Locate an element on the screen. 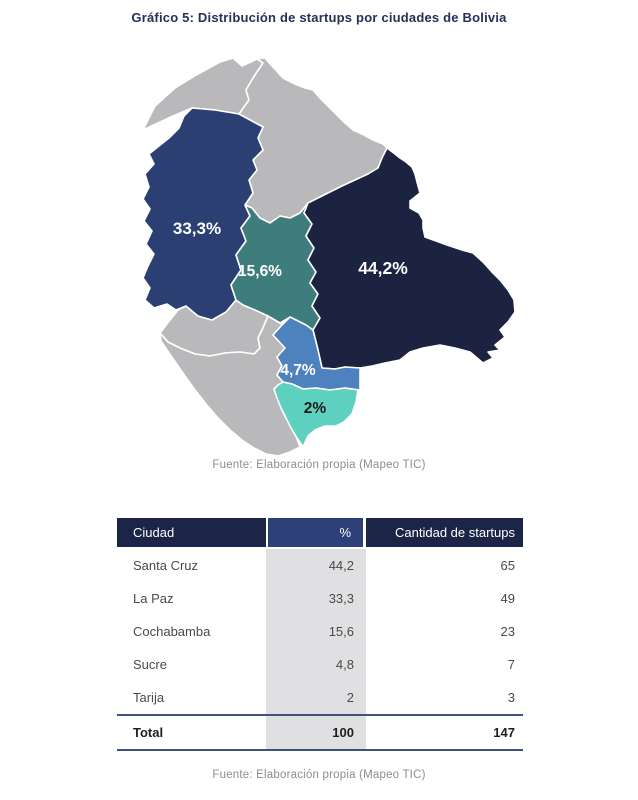  table-row: Tarija 2 3 is located at coordinates (320, 697).